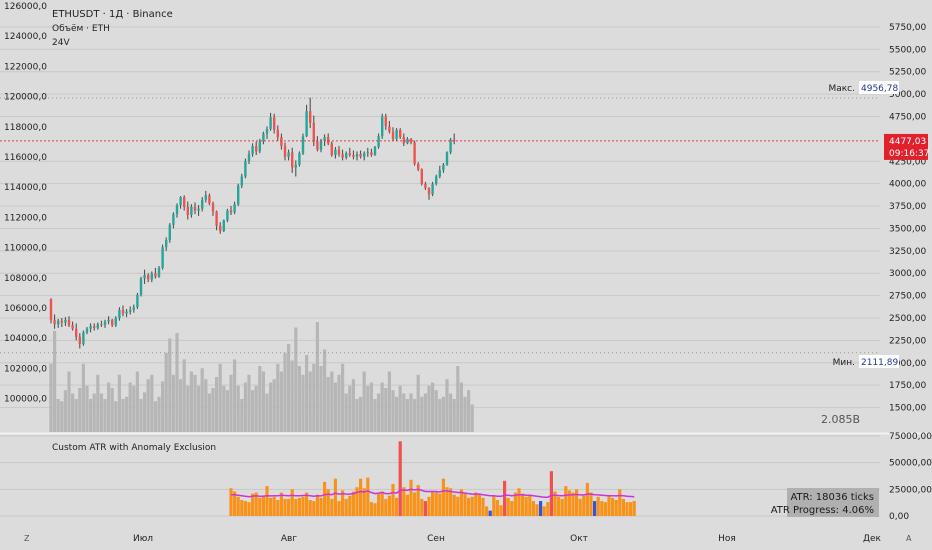 Image resolution: width=932 pixels, height=550 pixels. I want to click on volume-indicator-label: Объём · ETH, so click(81, 29).